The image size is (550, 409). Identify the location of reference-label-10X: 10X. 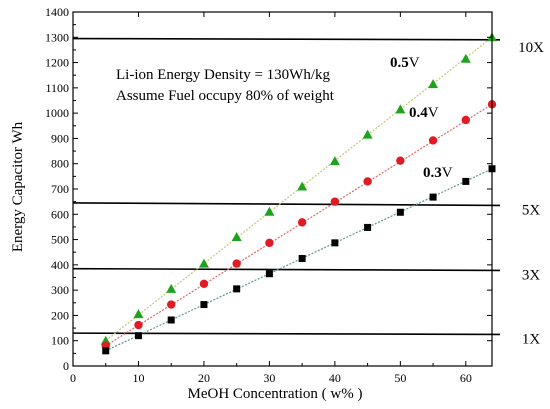
(531, 48).